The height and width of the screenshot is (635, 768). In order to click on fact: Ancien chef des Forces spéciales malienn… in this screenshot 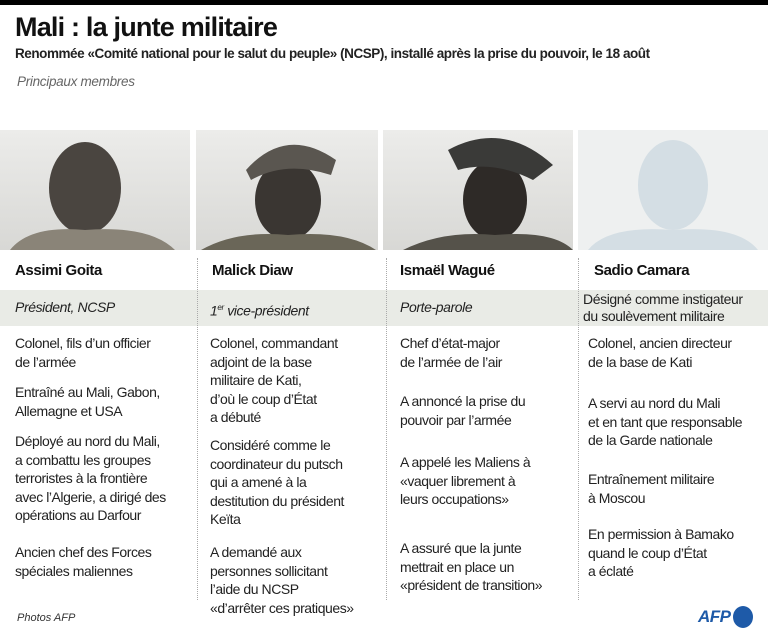, I will do `click(83, 561)`.